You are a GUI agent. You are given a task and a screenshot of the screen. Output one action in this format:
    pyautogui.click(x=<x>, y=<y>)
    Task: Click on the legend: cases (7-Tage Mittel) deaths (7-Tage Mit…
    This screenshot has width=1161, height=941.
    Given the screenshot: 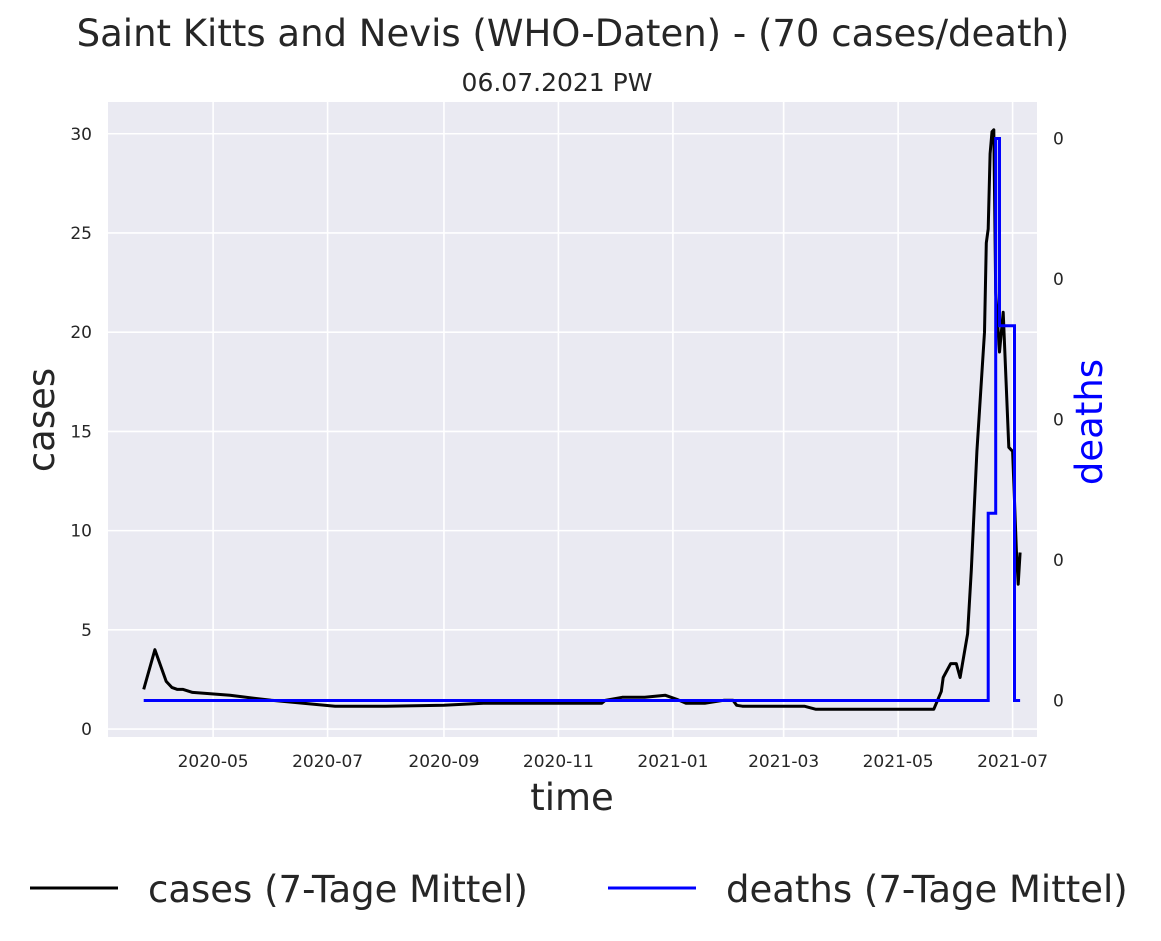 What is the action you would take?
    pyautogui.click(x=579, y=889)
    